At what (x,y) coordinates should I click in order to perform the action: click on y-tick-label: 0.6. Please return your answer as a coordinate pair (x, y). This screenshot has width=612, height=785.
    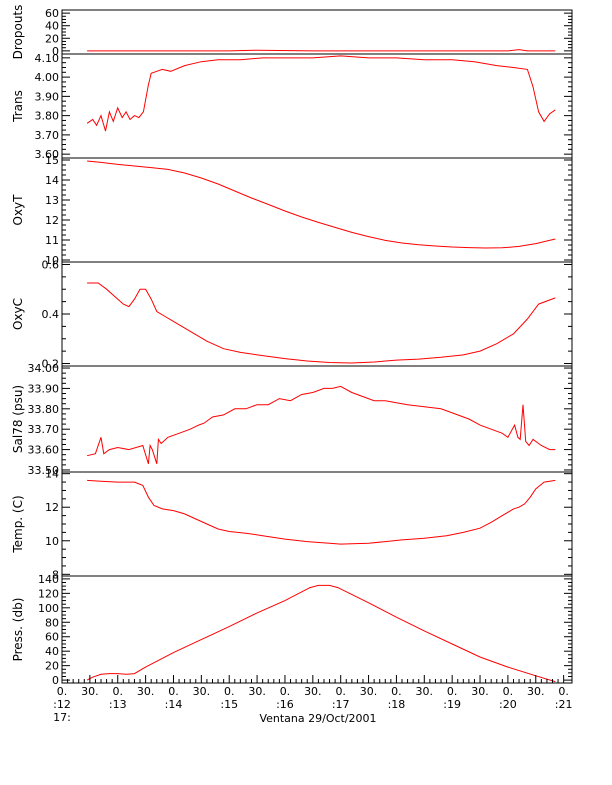
    Looking at the image, I should click on (51, 264).